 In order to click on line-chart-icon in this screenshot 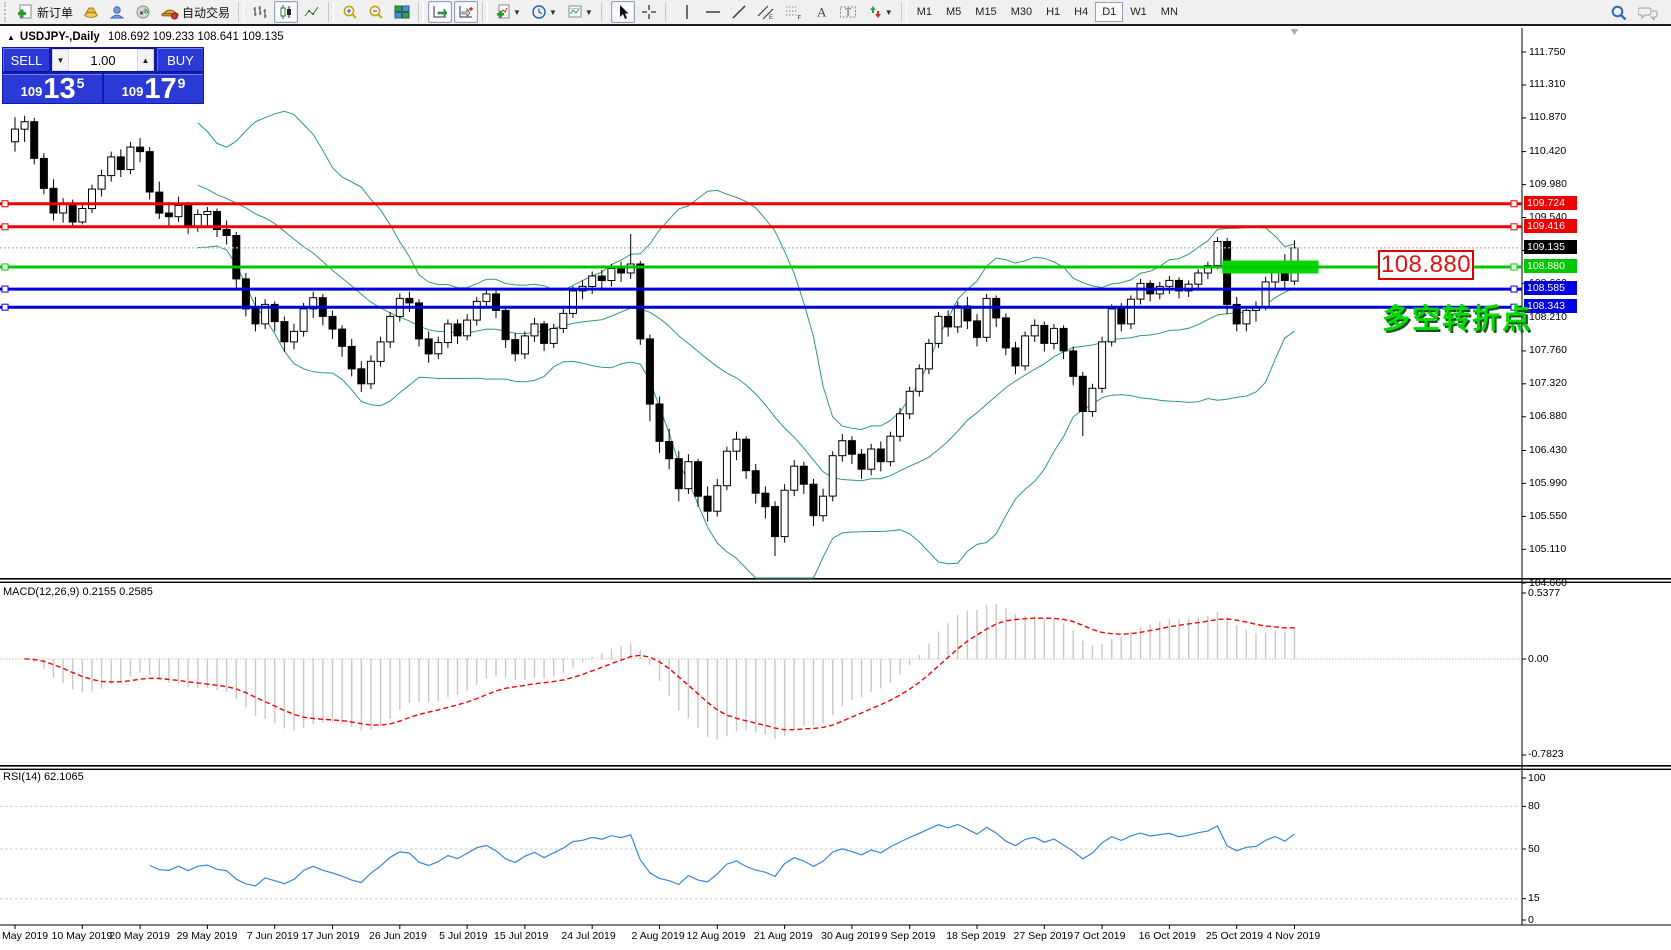, I will do `click(311, 11)`.